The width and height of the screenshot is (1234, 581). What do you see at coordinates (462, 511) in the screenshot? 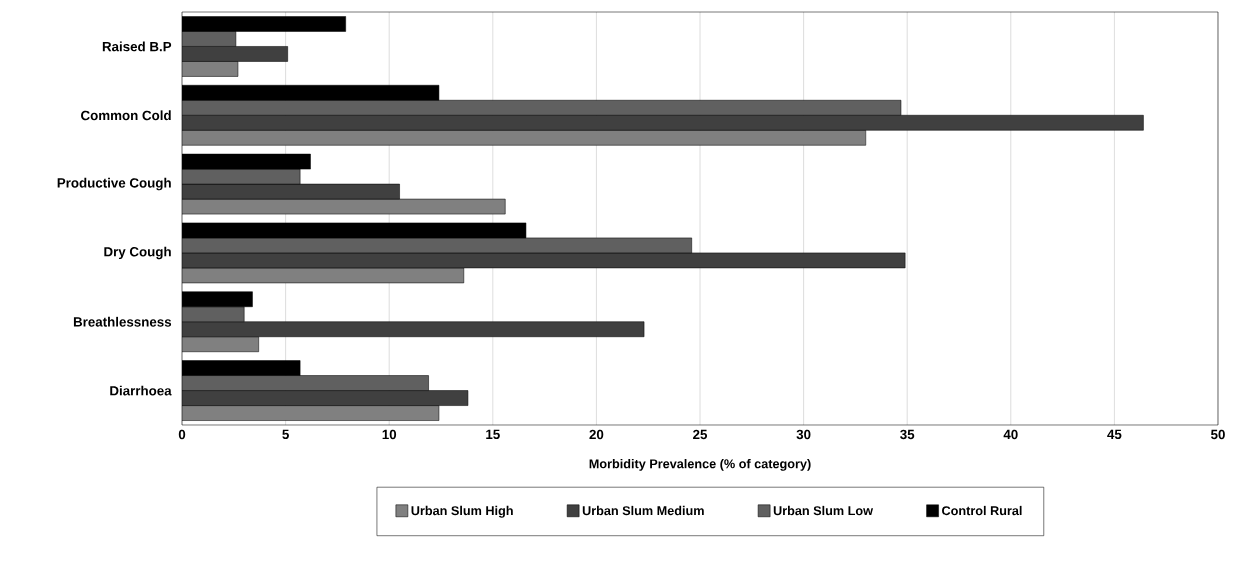
I see `legend-label: Urban Slum High` at bounding box center [462, 511].